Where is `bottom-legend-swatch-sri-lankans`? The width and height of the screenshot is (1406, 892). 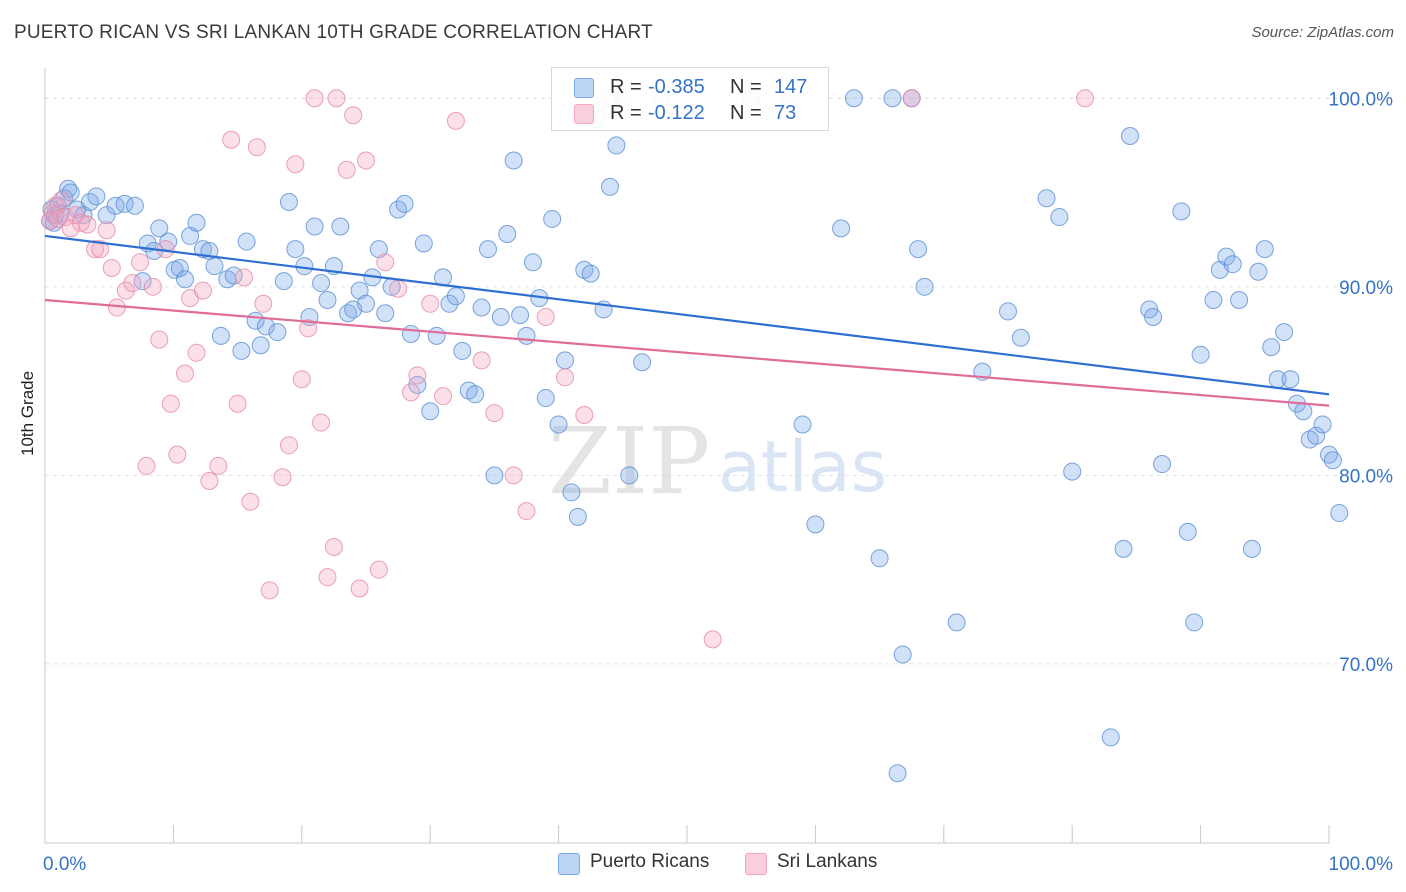 bottom-legend-swatch-sri-lankans is located at coordinates (756, 864).